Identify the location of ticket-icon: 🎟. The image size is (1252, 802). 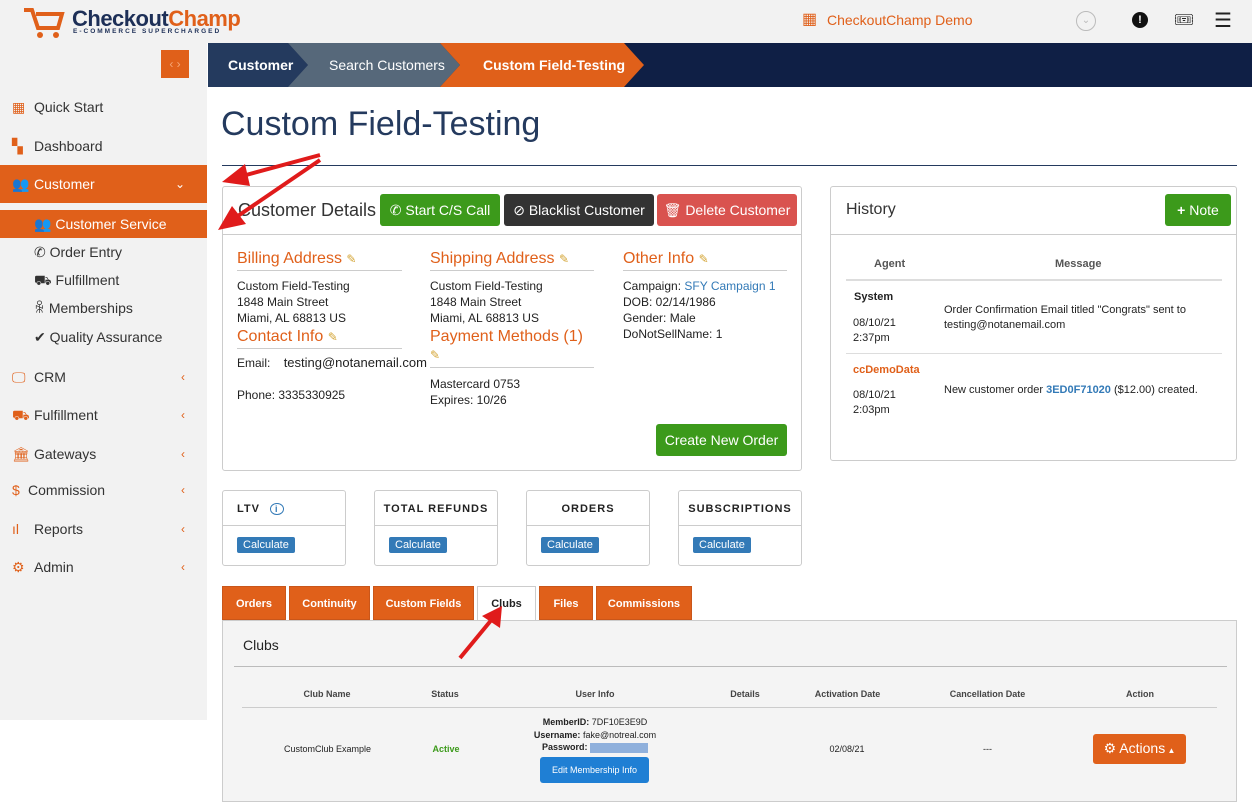
(1184, 20).